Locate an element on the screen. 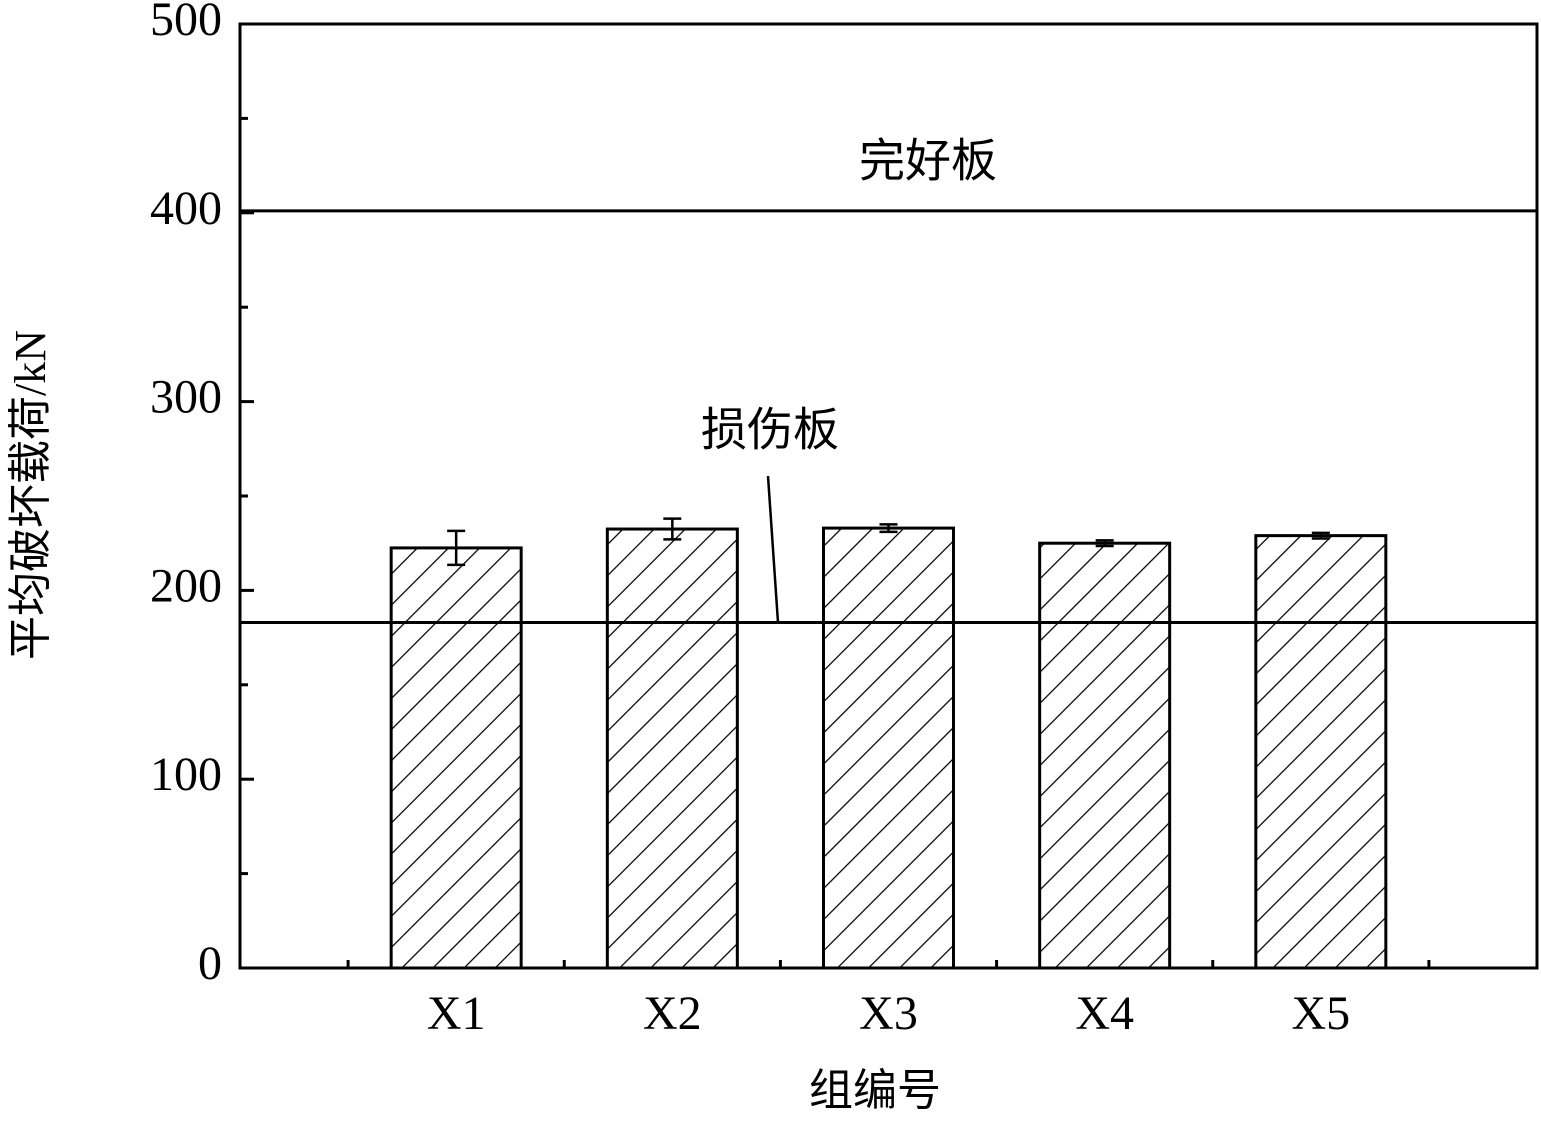  x-axis-title: 组编号 is located at coordinates (875, 1090).